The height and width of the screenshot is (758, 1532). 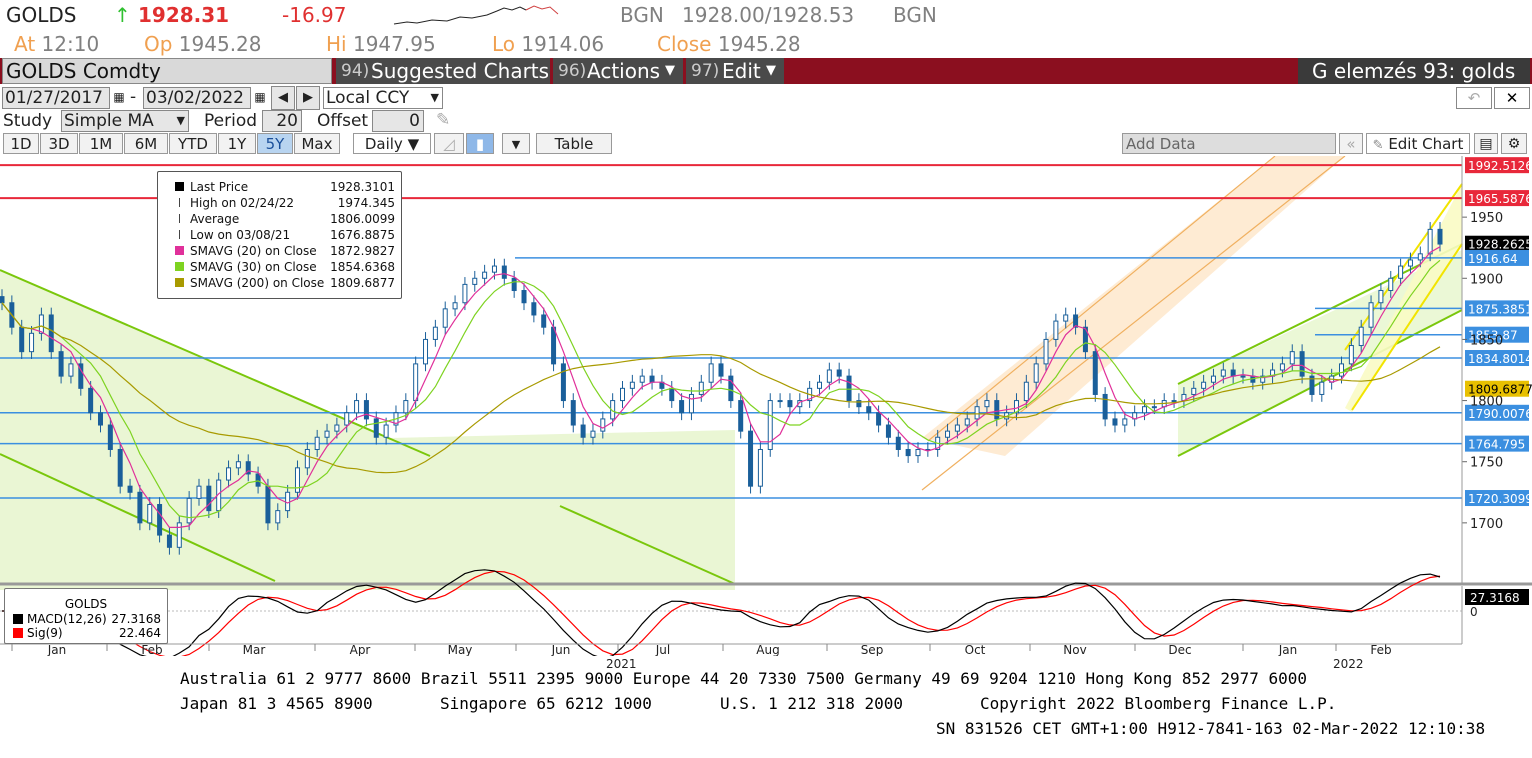 What do you see at coordinates (362, 283) in the screenshot?
I see `legend-value: 1809.6877` at bounding box center [362, 283].